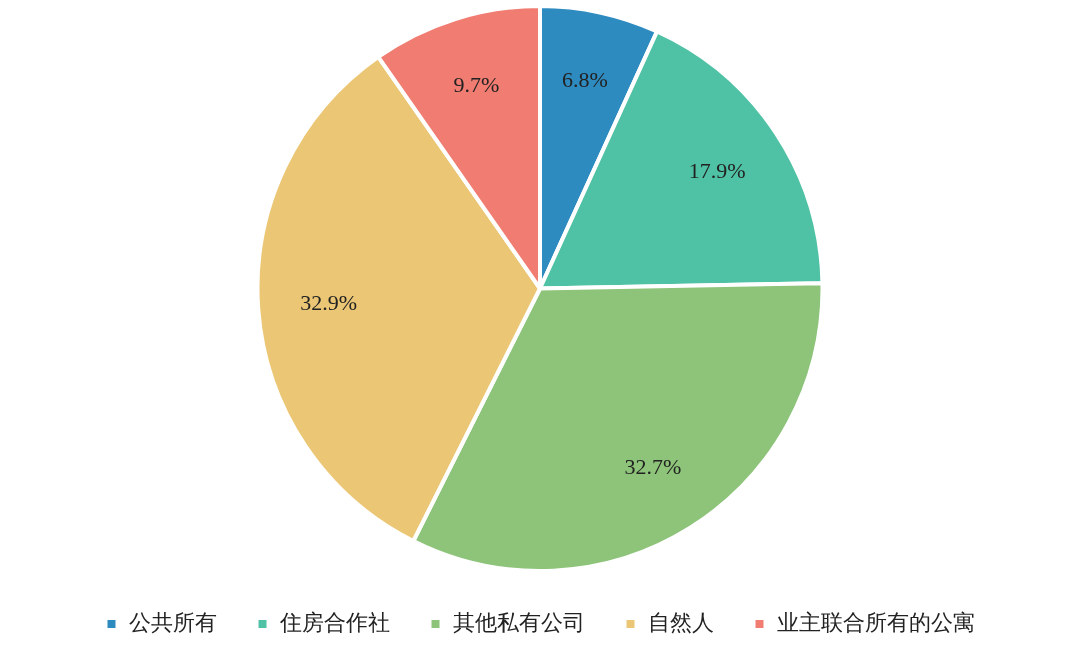 The width and height of the screenshot is (1080, 649). Describe the element at coordinates (518, 622) in the screenshot. I see `legend-label: 其他私有公司` at that location.